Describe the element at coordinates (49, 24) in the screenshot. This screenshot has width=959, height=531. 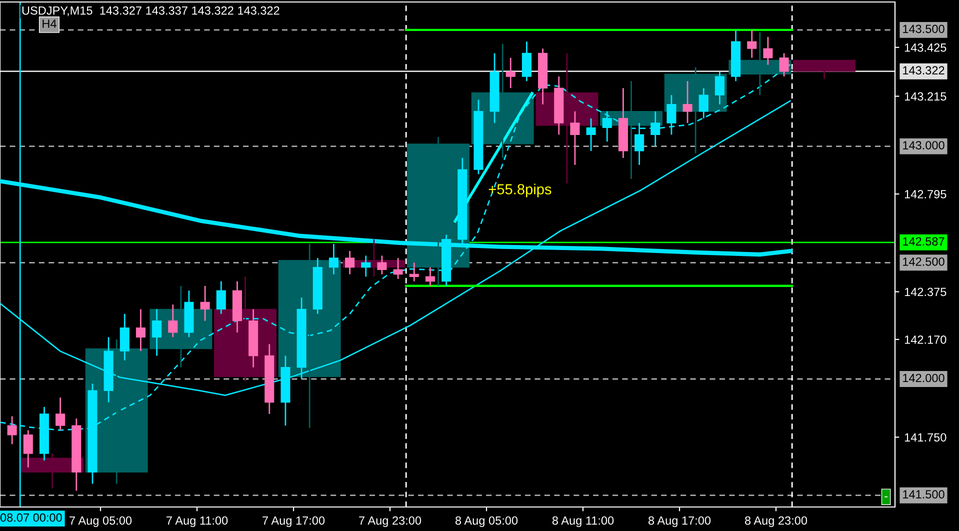
I see `annotation: H4` at that location.